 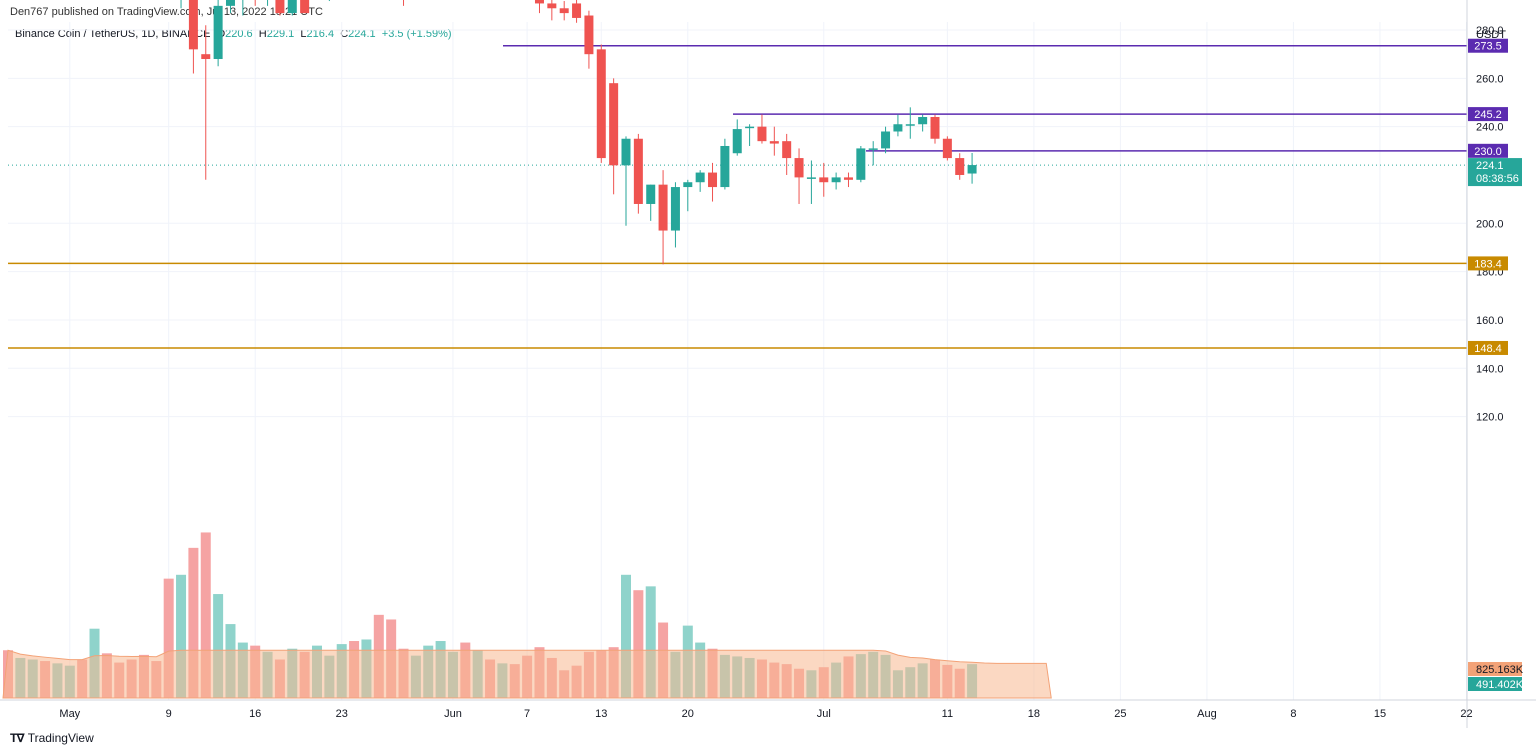 I want to click on volume-ma-area, so click(x=527, y=674).